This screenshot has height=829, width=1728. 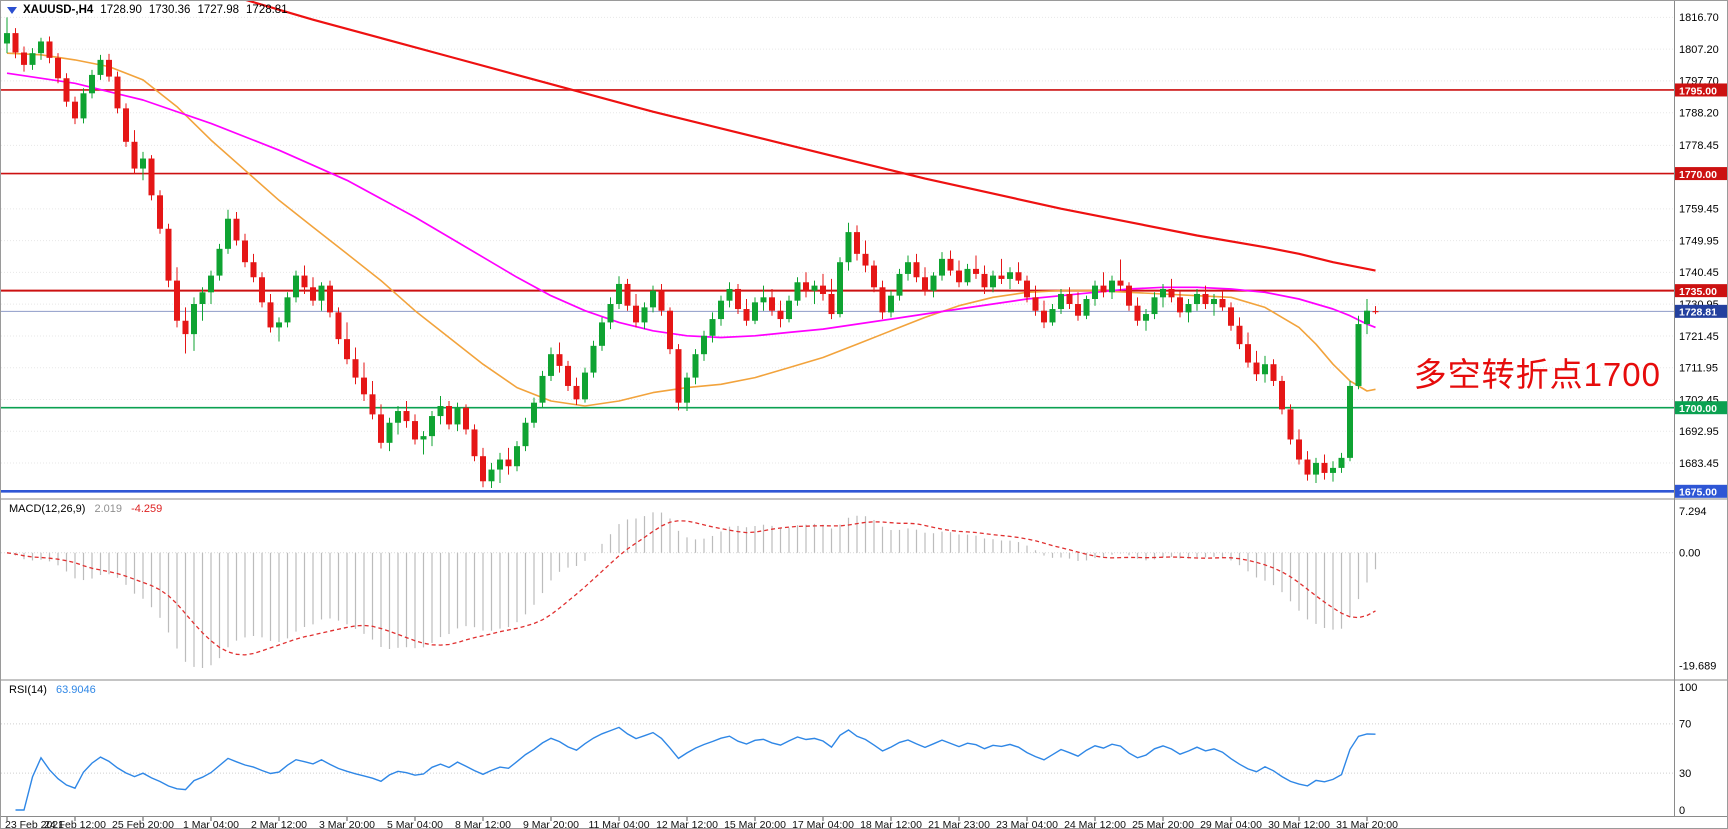 What do you see at coordinates (218, 10) in the screenshot?
I see `ohlc-low: 1727.98` at bounding box center [218, 10].